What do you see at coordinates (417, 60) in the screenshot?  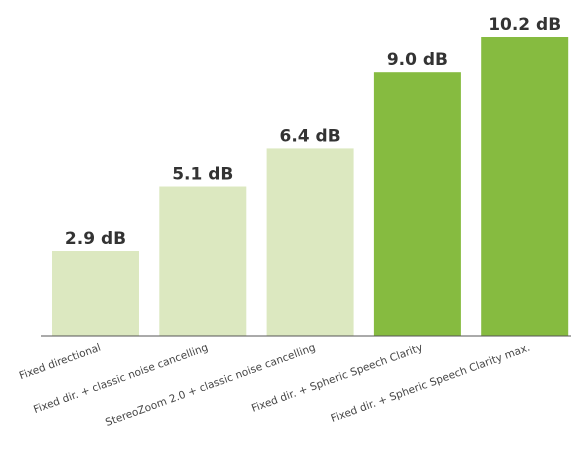 I see `value-label-4: 9.0 dB` at bounding box center [417, 60].